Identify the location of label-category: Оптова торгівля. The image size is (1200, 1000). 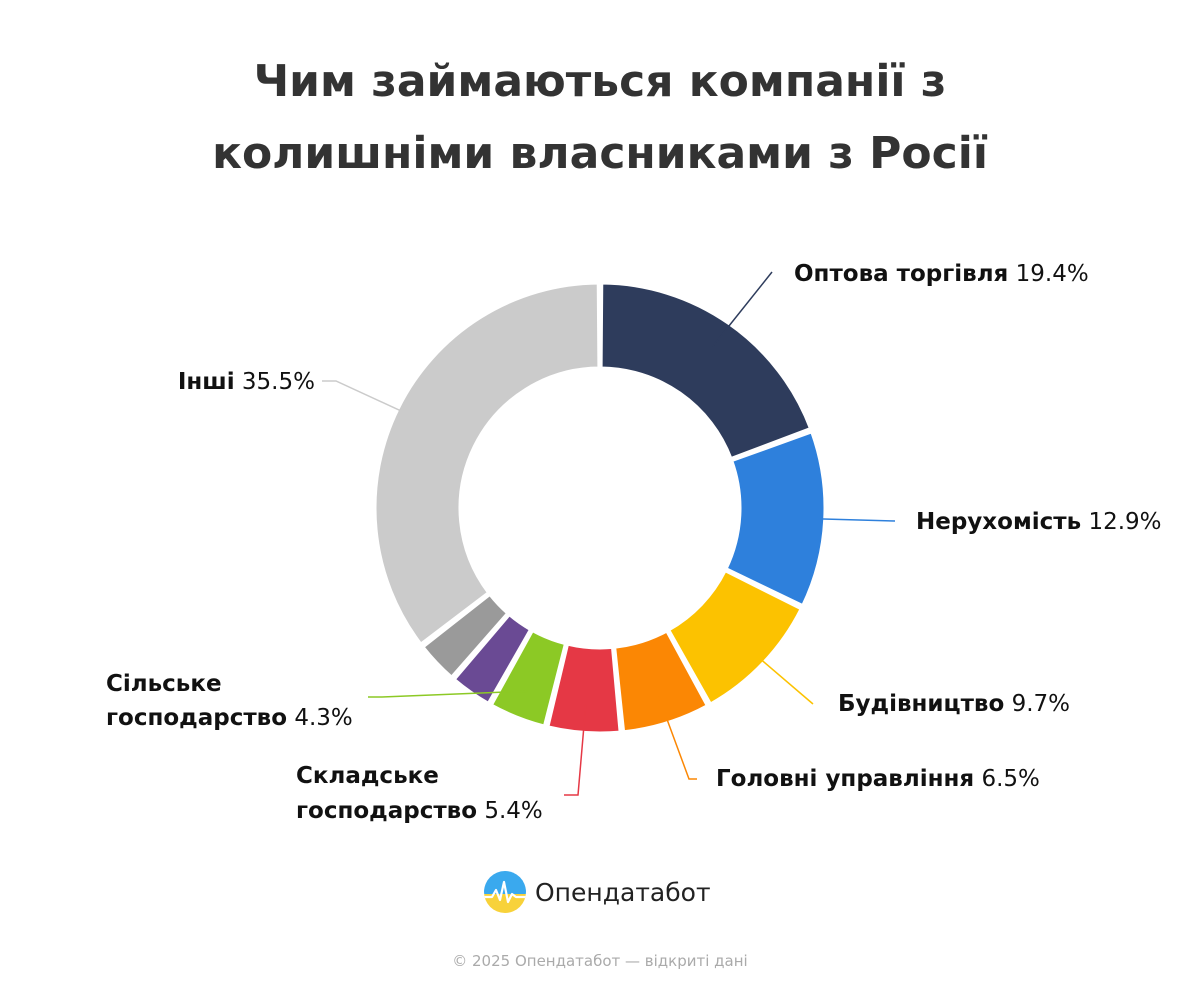
(901, 274).